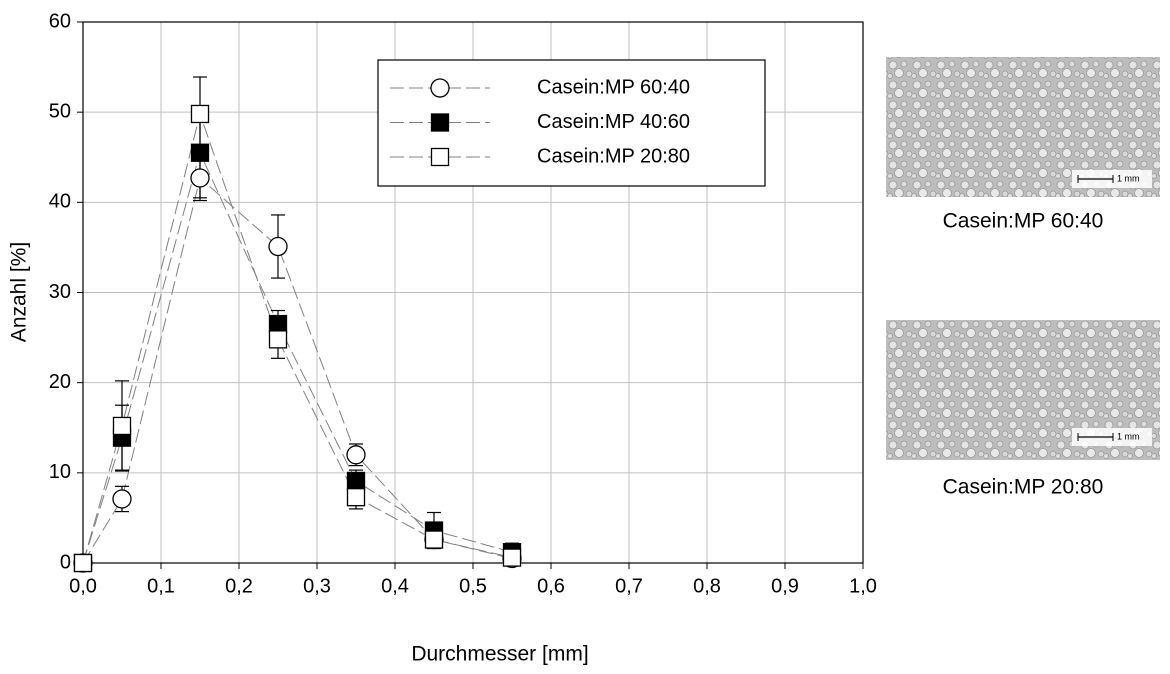  Describe the element at coordinates (499, 654) in the screenshot. I see `x-axis-label: Durchmesser [mm]` at that location.